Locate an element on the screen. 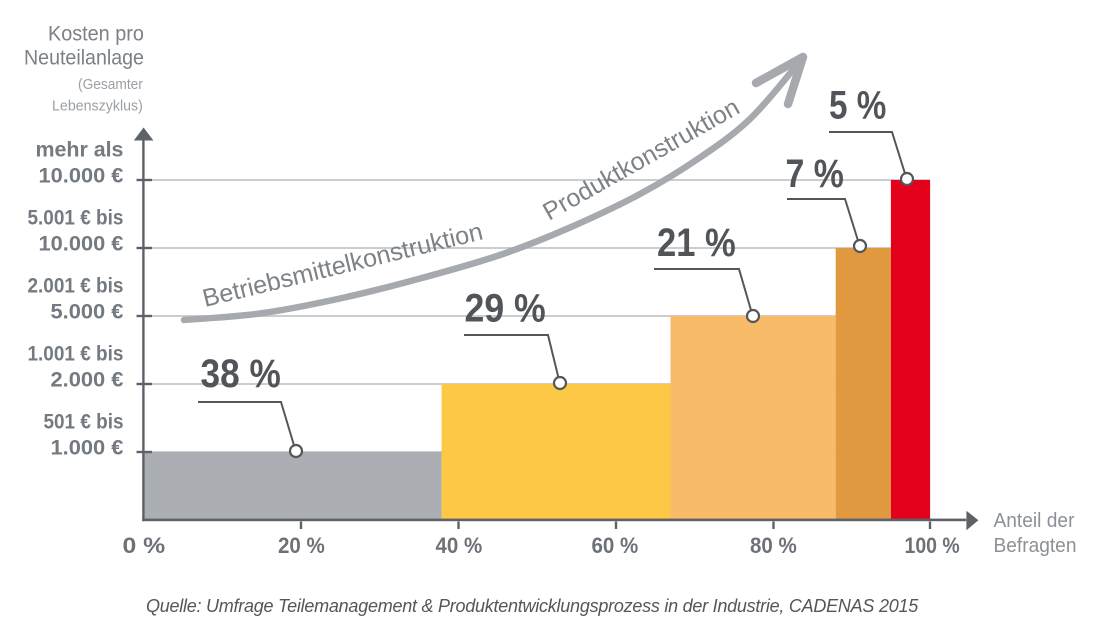  svg-text: 60 % is located at coordinates (615, 545).